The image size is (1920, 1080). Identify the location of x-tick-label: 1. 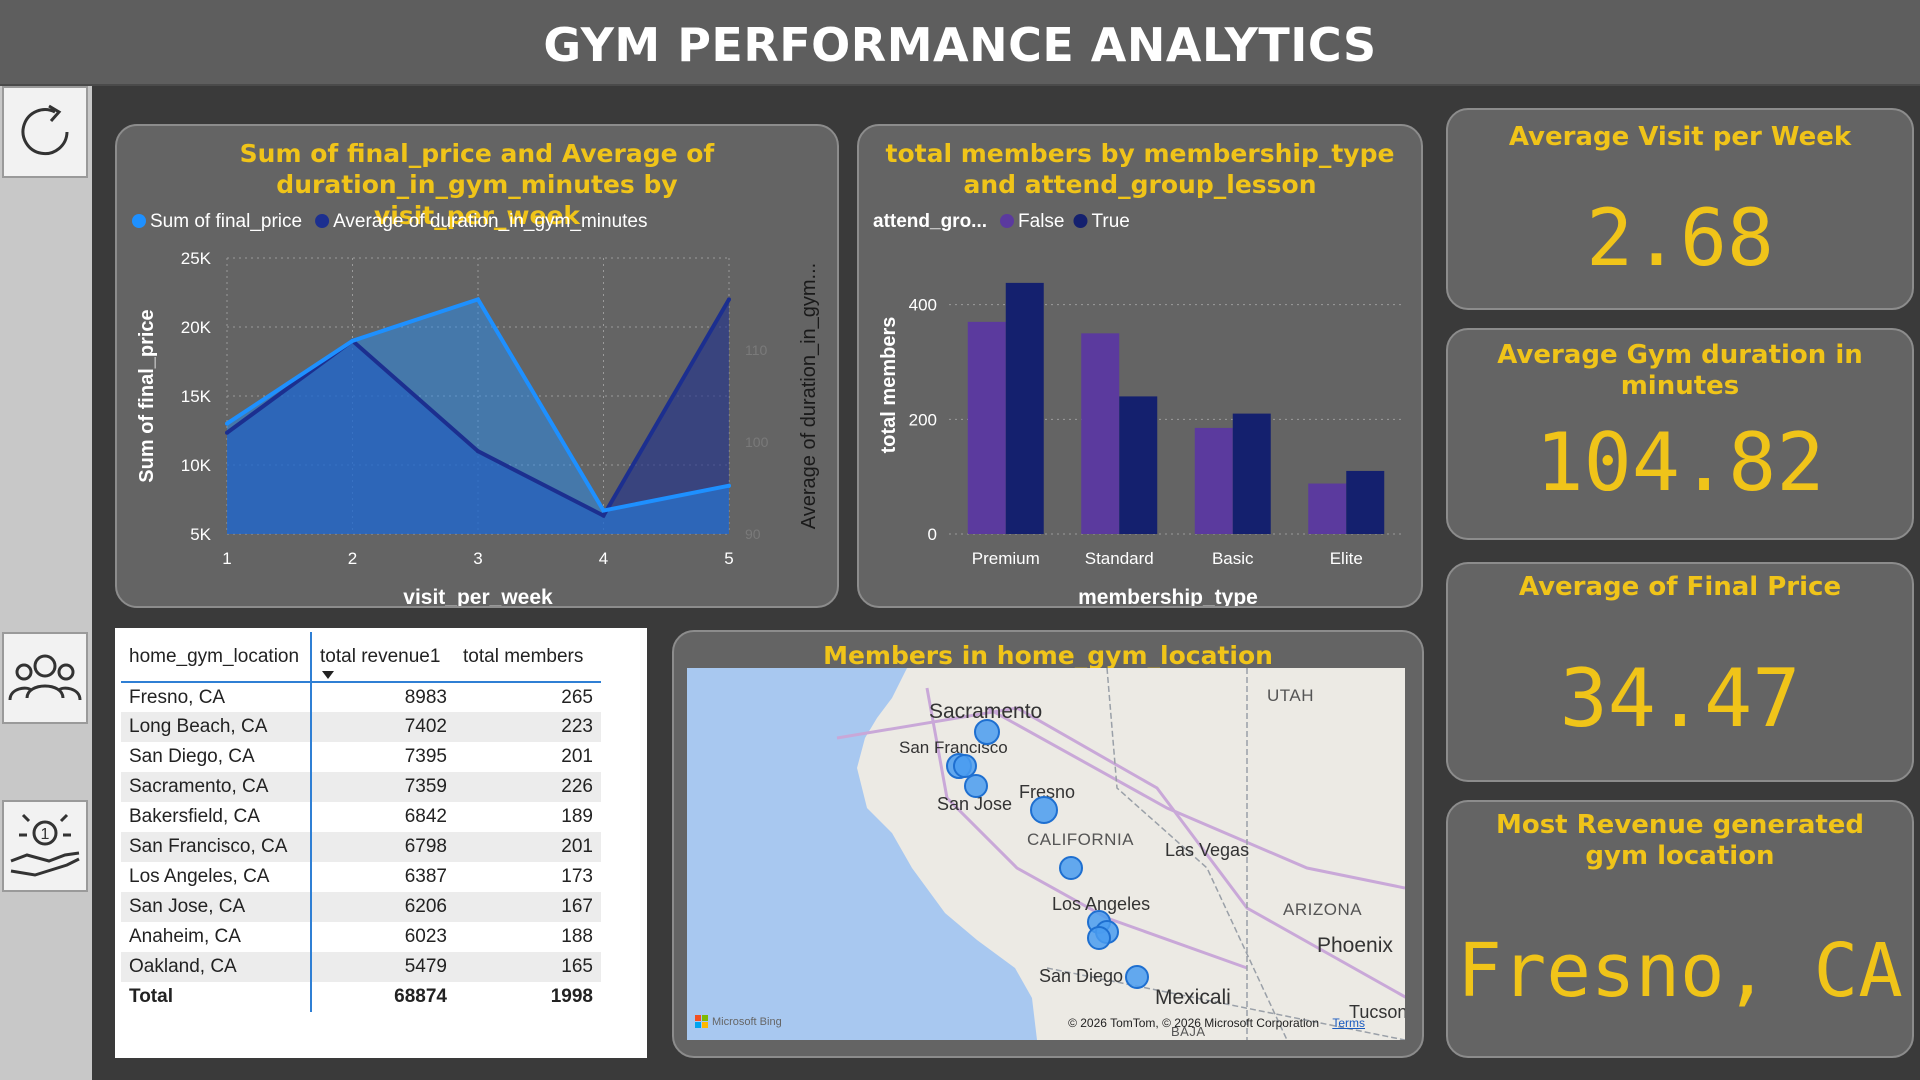
(226, 558).